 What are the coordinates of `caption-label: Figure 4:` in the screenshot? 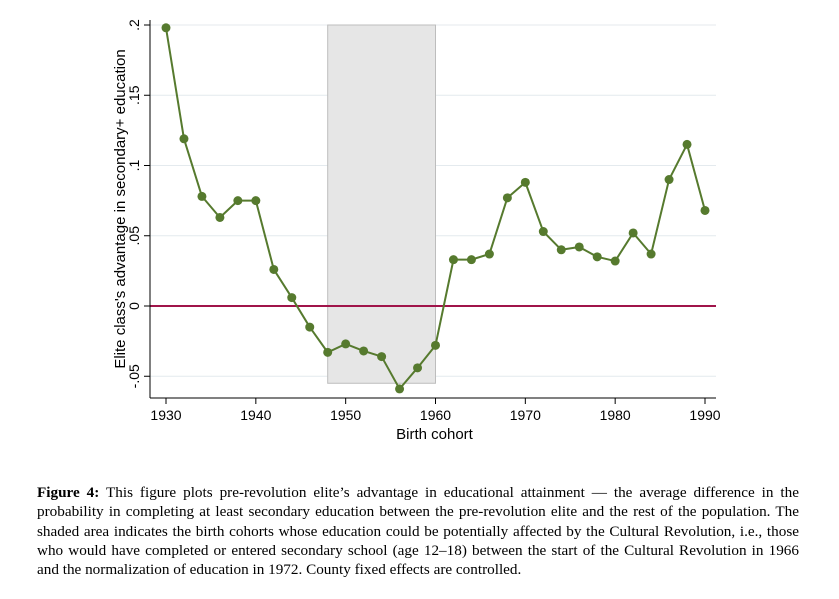 It's located at (68, 492).